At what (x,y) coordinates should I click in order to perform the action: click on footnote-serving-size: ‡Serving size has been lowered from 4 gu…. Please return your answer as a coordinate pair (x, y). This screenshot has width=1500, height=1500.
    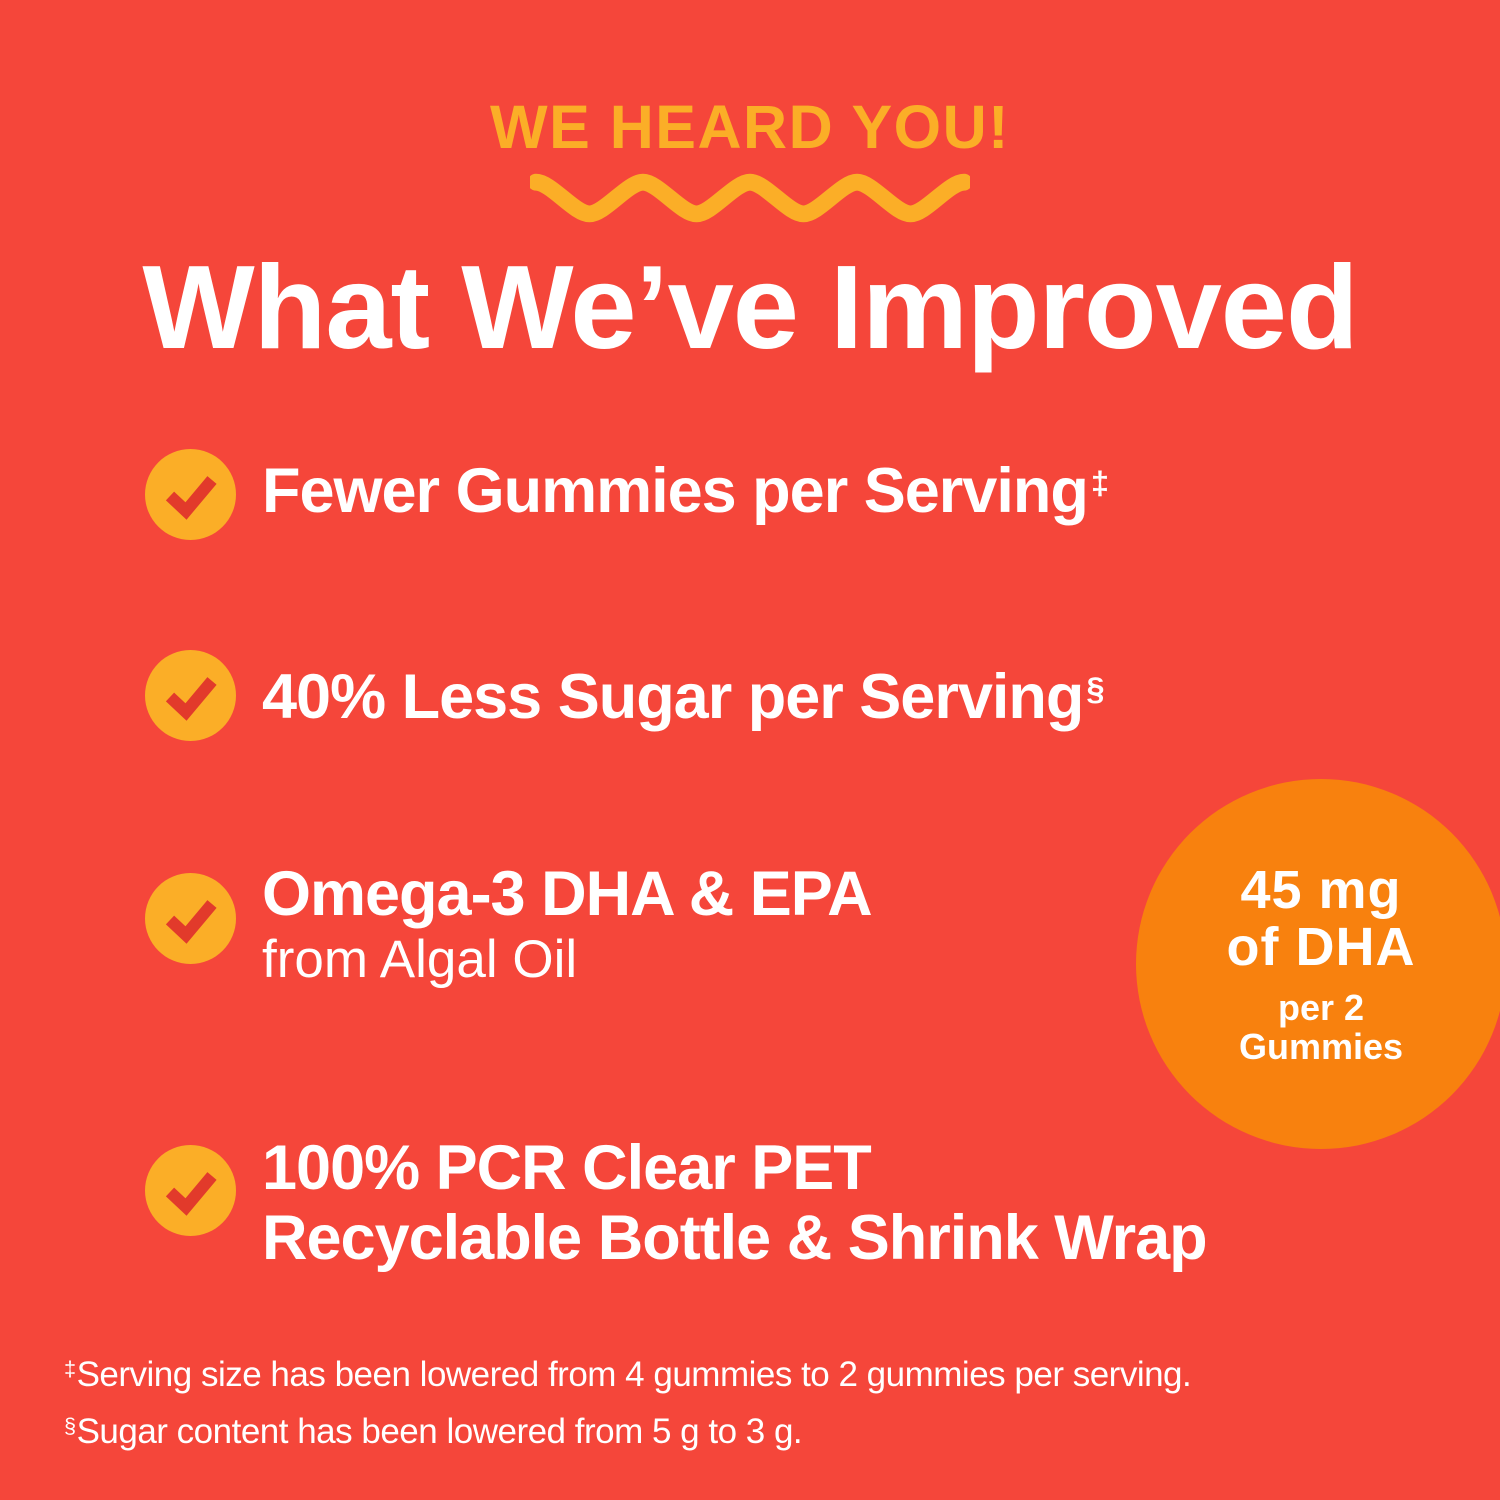
    Looking at the image, I should click on (628, 1376).